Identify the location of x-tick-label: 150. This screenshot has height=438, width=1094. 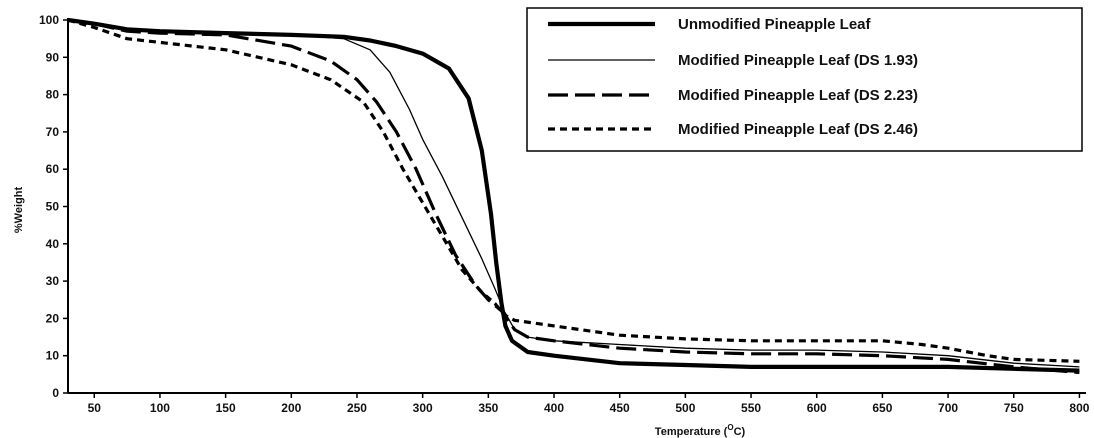
(226, 408).